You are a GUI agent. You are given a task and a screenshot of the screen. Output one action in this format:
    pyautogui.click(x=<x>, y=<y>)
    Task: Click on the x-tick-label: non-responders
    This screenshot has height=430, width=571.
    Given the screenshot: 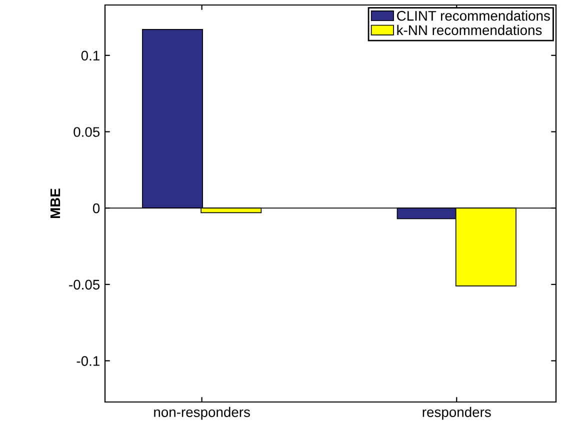 What is the action you would take?
    pyautogui.click(x=202, y=413)
    